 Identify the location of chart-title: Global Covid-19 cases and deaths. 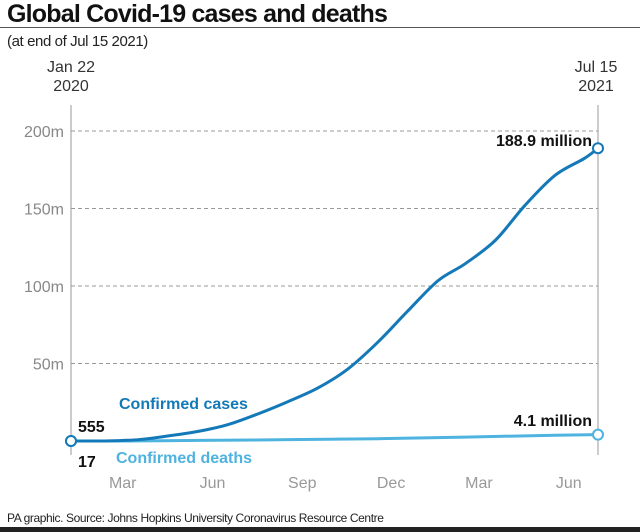
(197, 14).